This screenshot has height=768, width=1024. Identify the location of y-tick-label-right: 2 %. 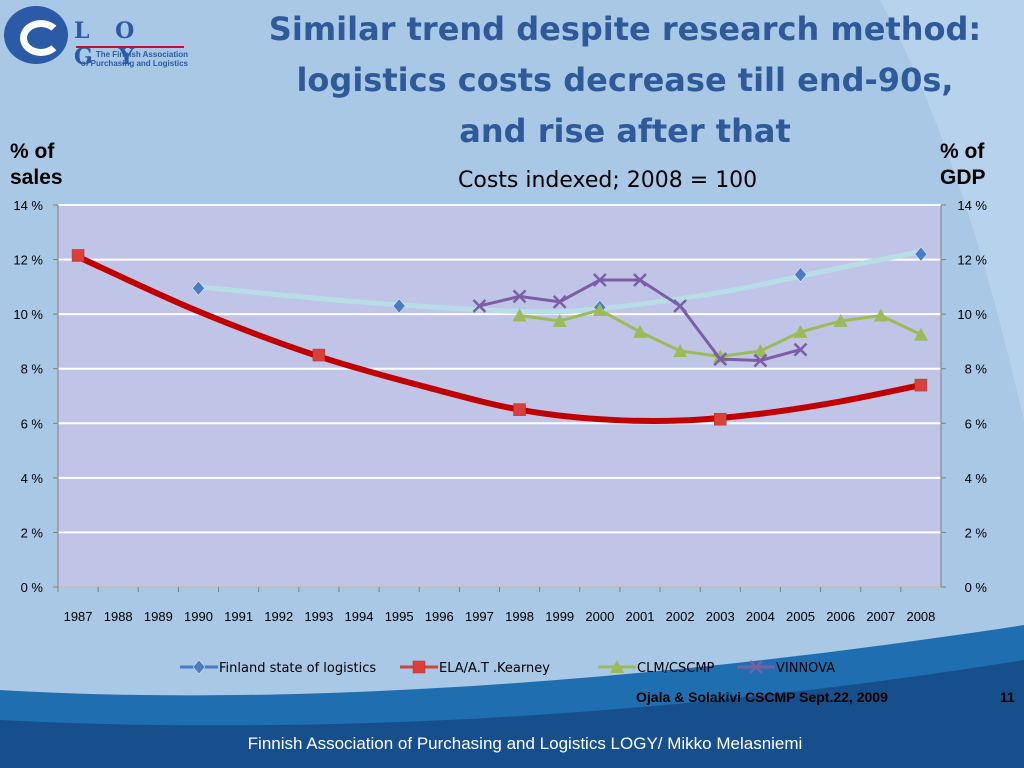
(976, 532).